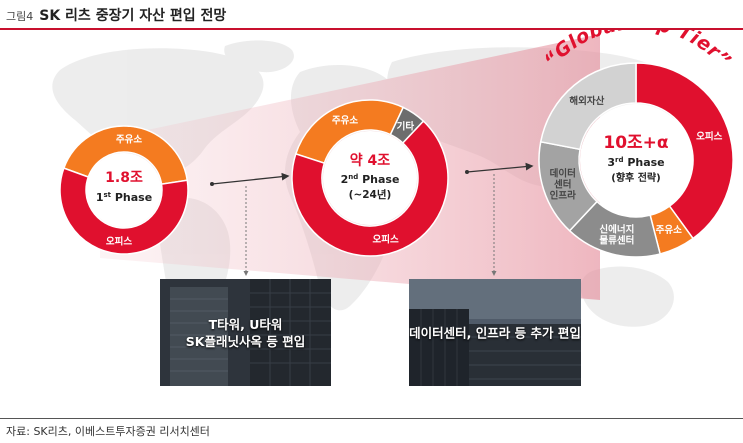  I want to click on photo-1-caption: T타워, U타워 SK플래닛사옥 등 편입, so click(245, 333).